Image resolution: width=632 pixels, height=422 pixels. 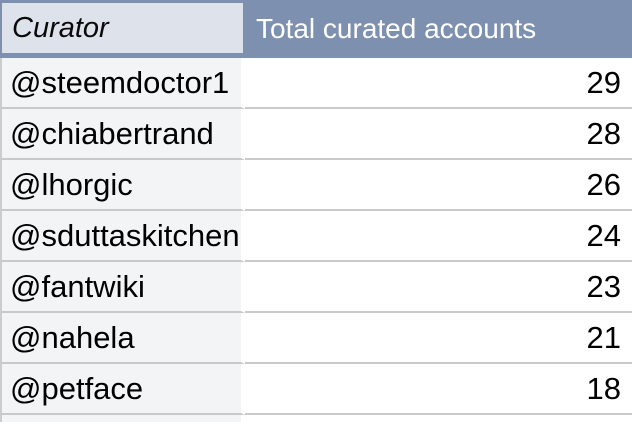 What do you see at coordinates (438, 287) in the screenshot?
I see `total-value-cell: 23` at bounding box center [438, 287].